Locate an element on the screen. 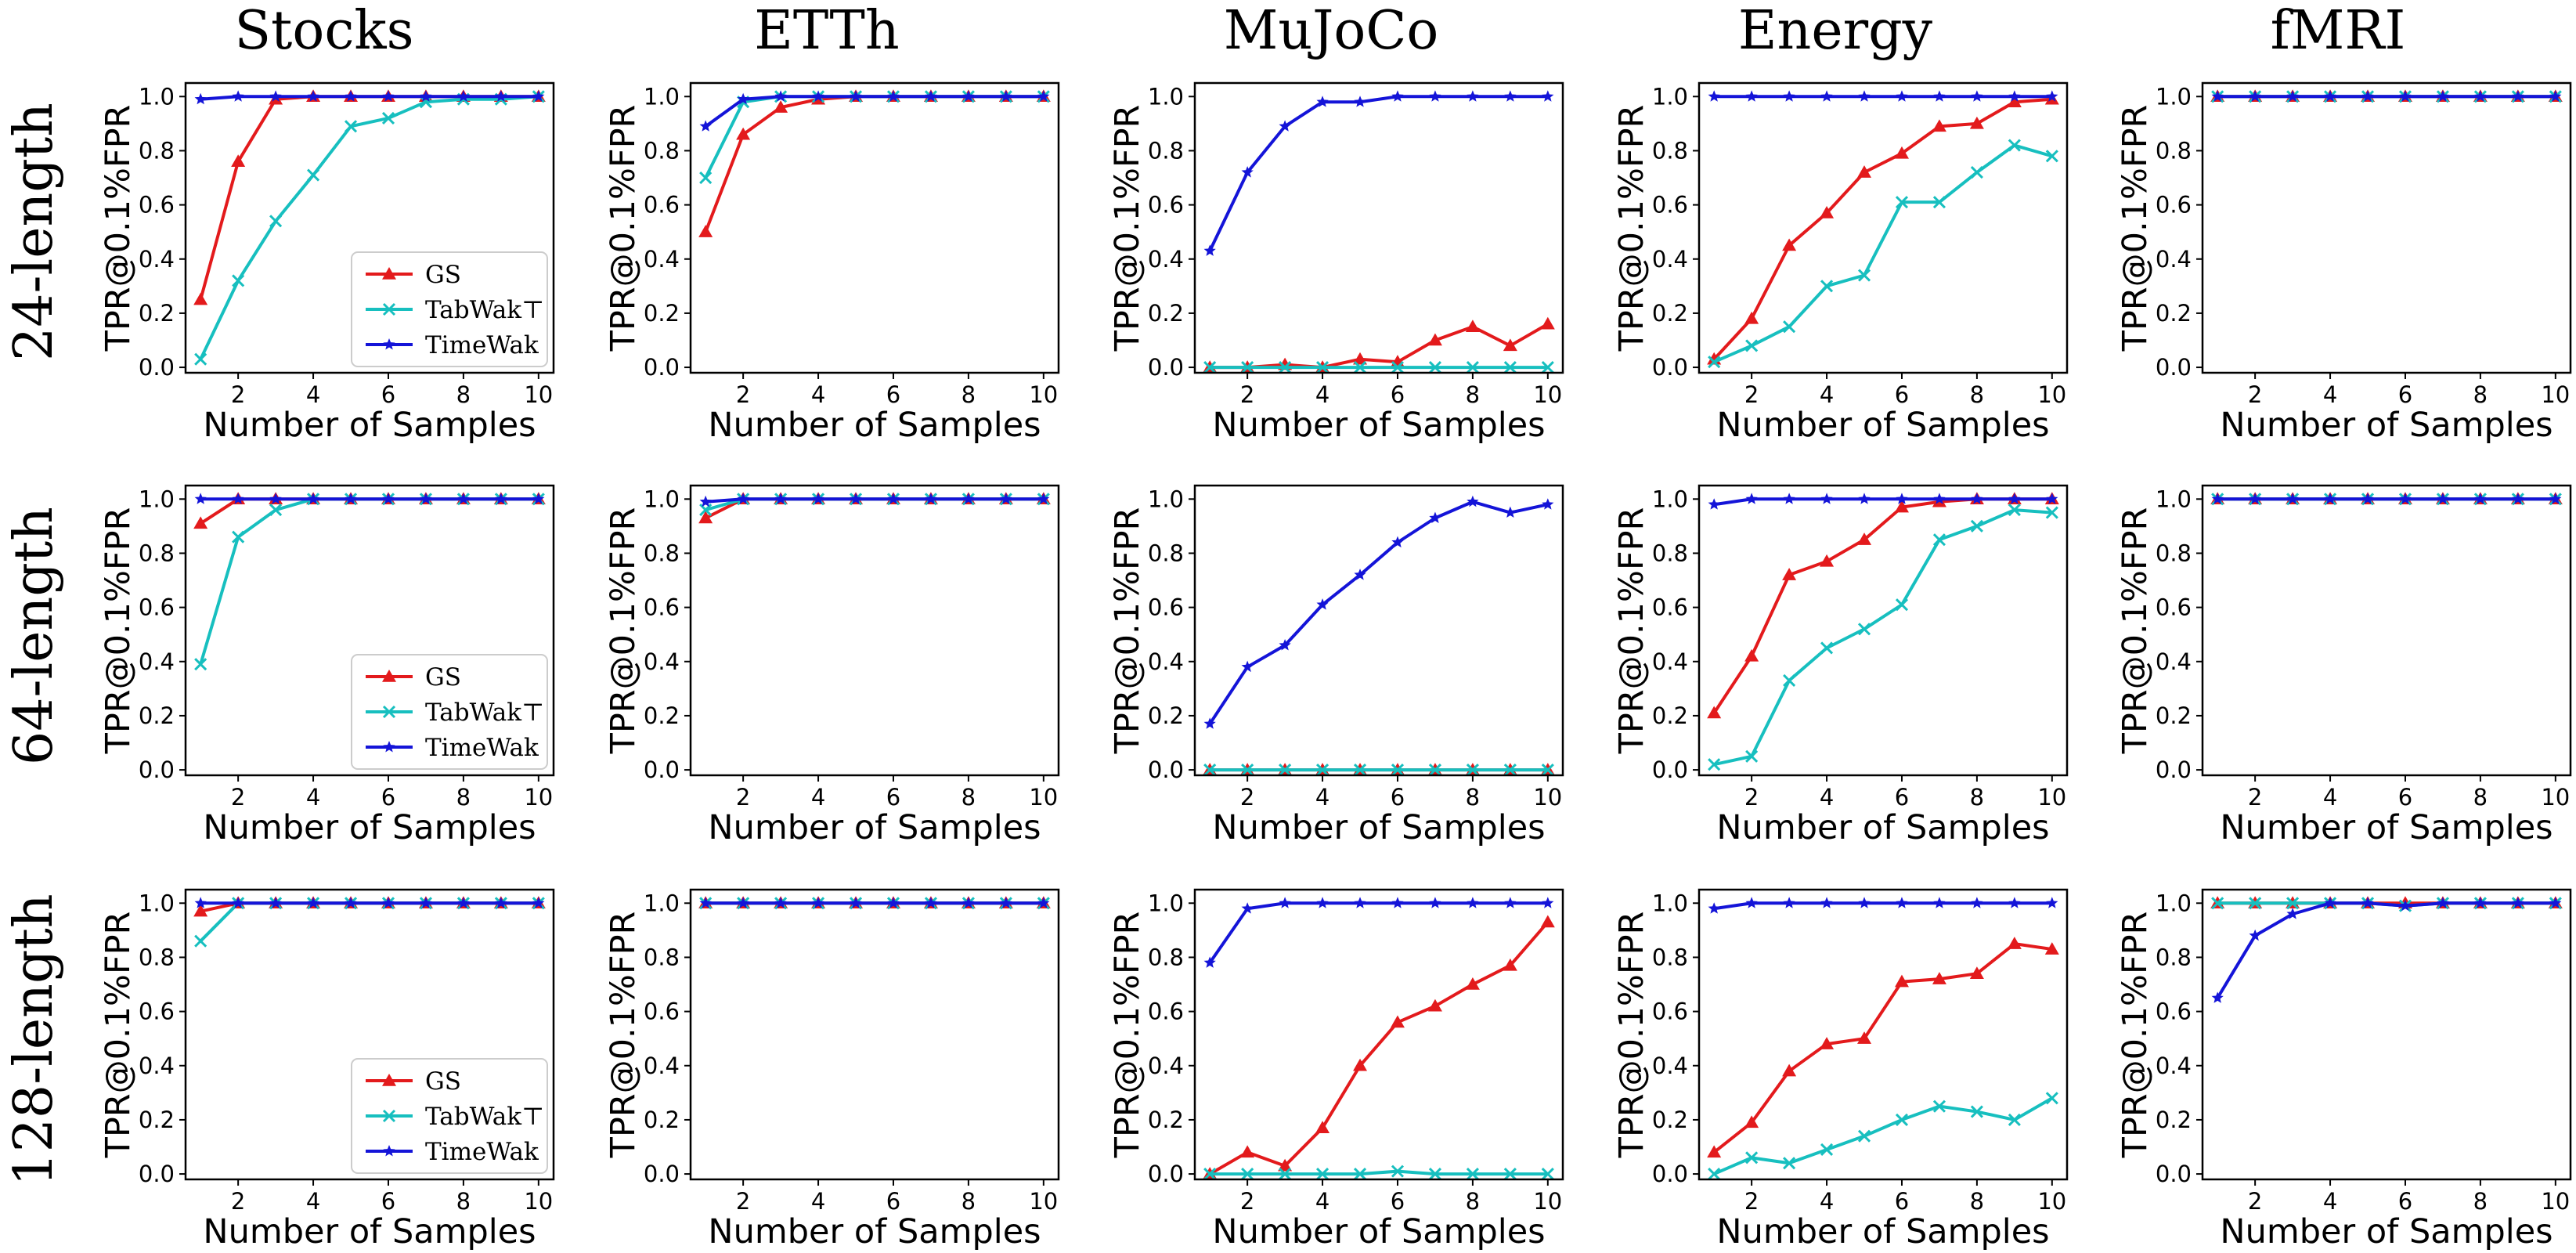  legend-box is located at coordinates (449, 1116).